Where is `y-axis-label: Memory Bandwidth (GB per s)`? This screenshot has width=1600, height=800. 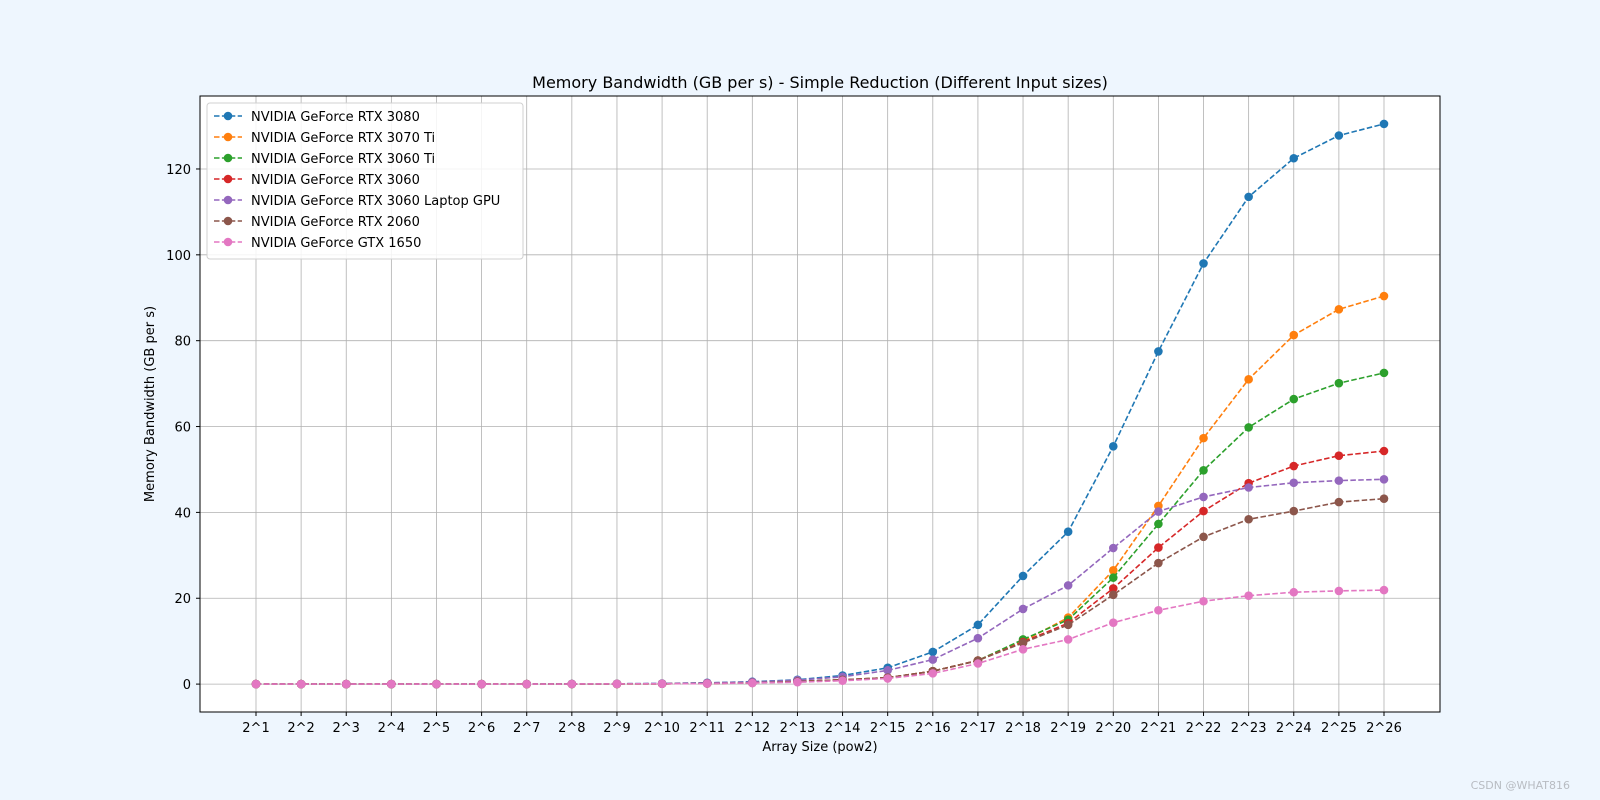
y-axis-label: Memory Bandwidth (GB per s) is located at coordinates (150, 404).